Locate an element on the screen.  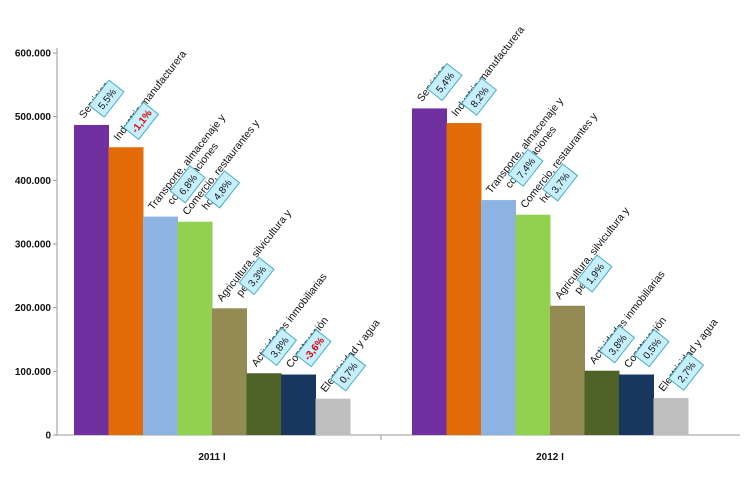
growth-callout: 7,4% is located at coordinates (525, 167).